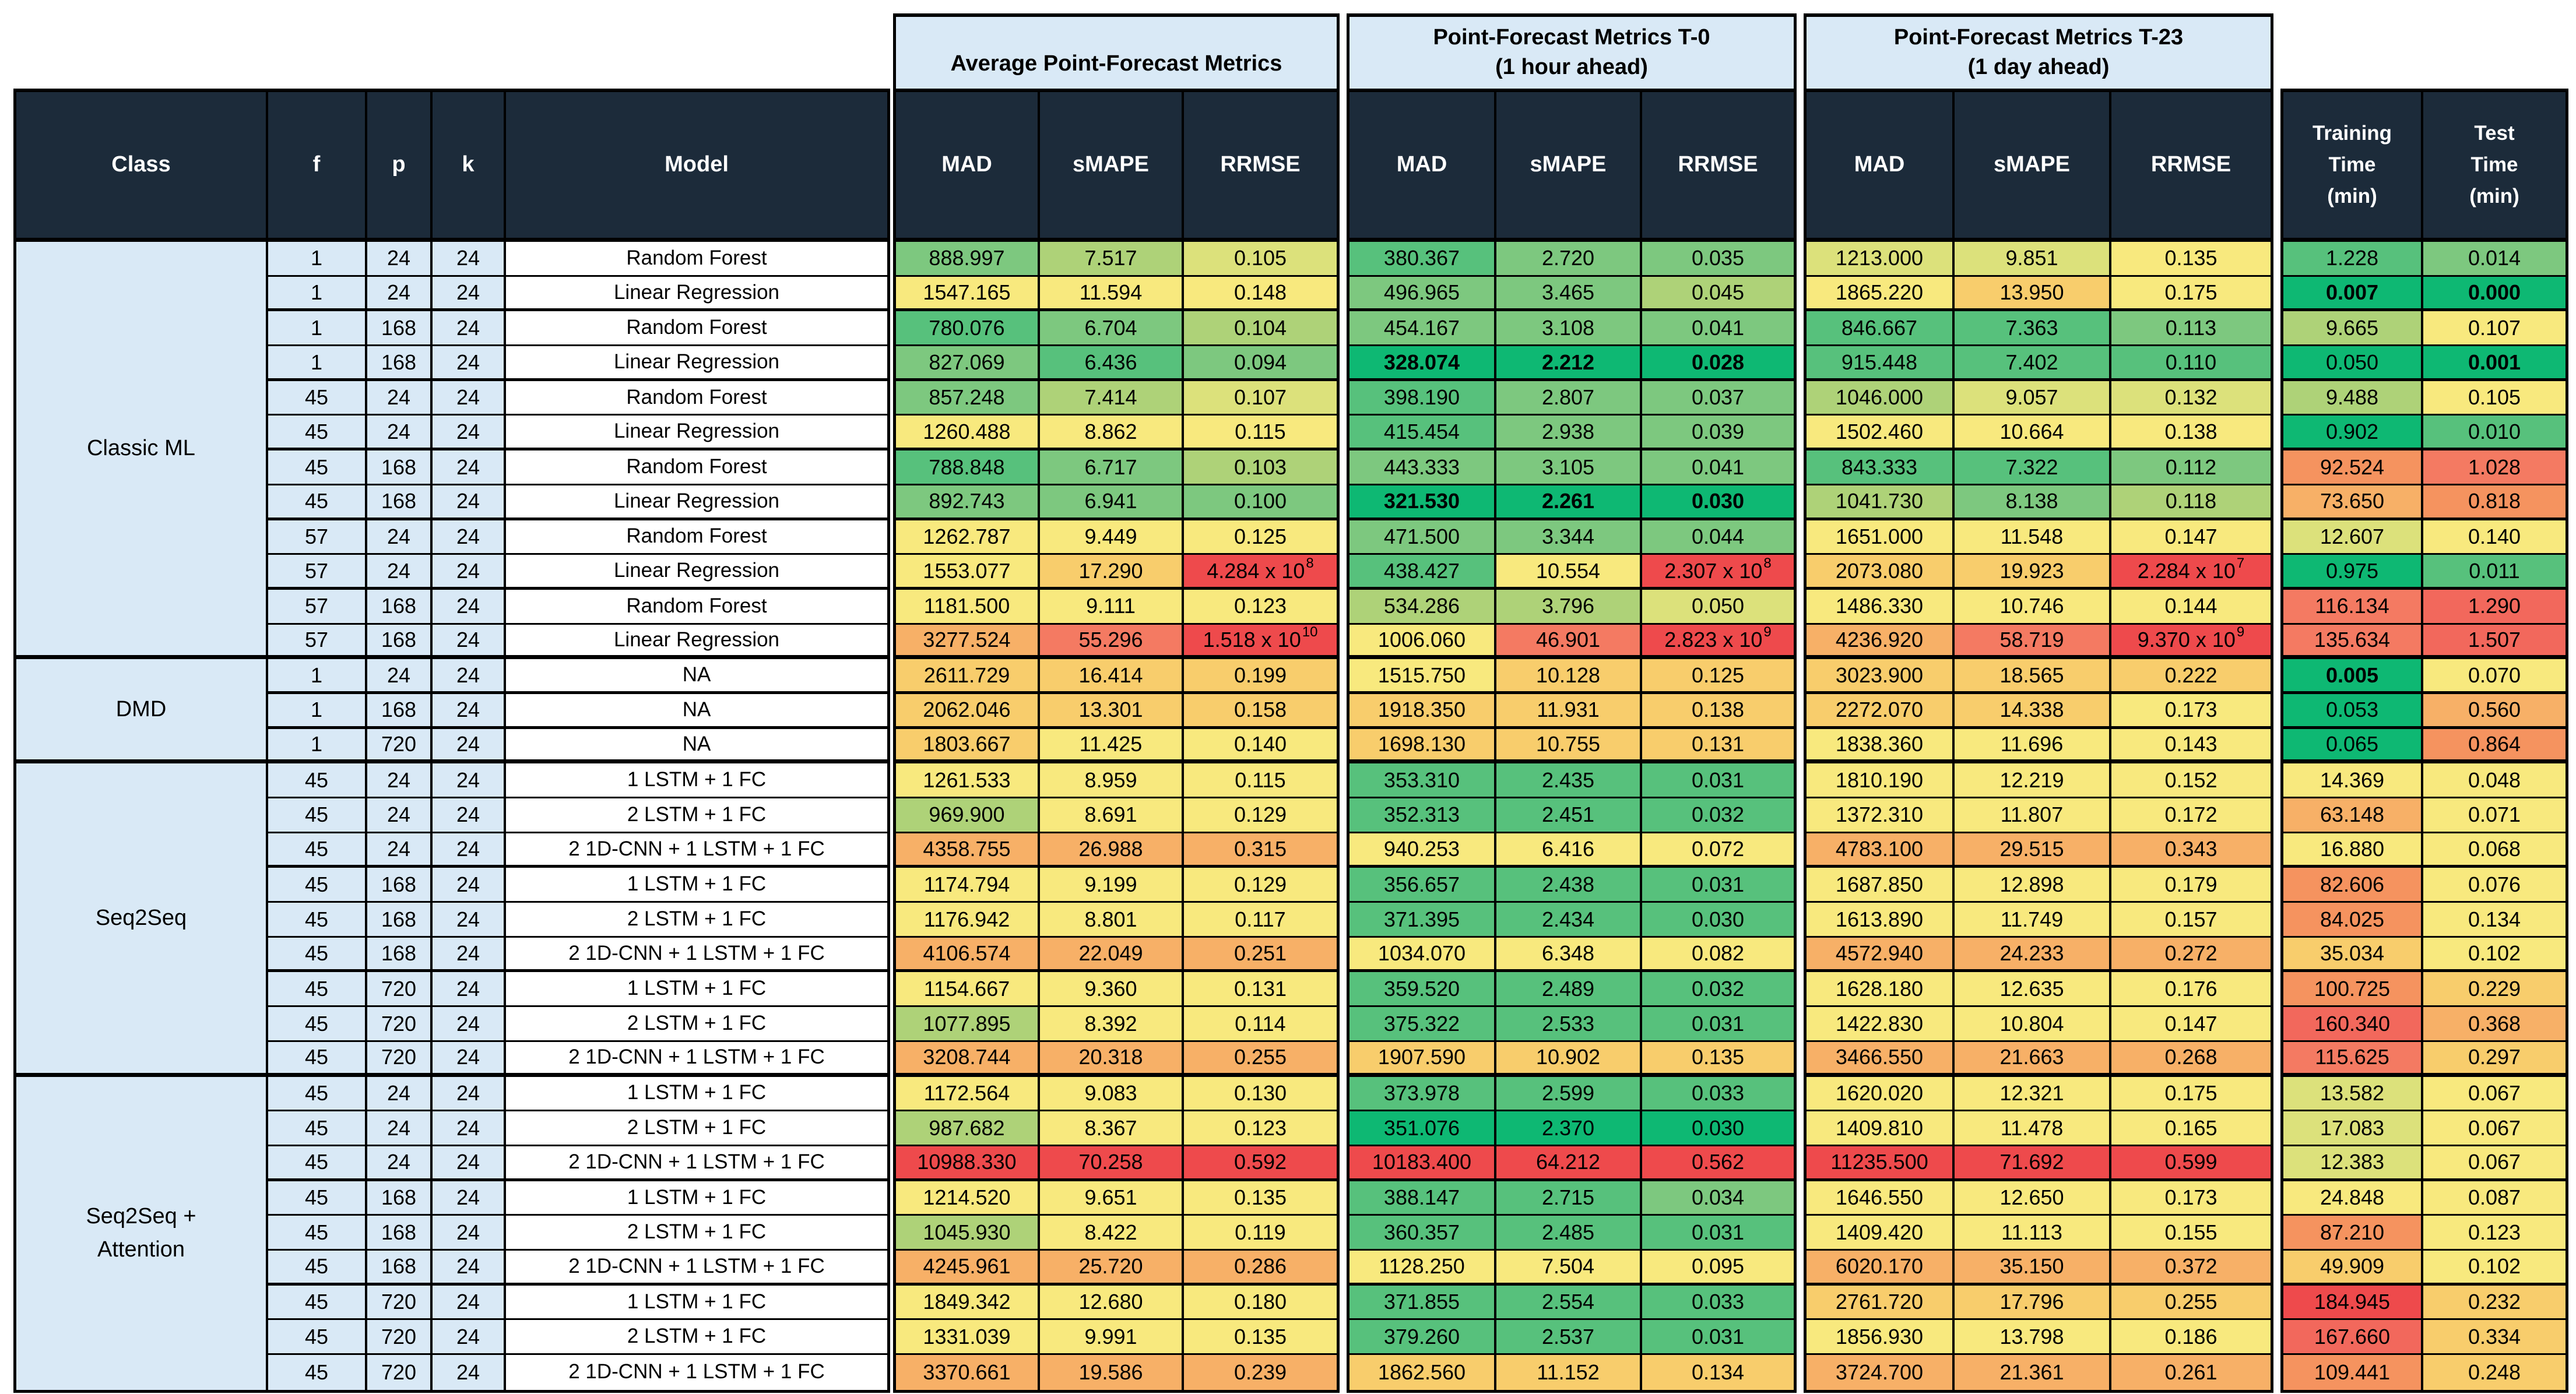  Describe the element at coordinates (968, 167) in the screenshot. I see `column-header-avg-mad: MAD` at that location.